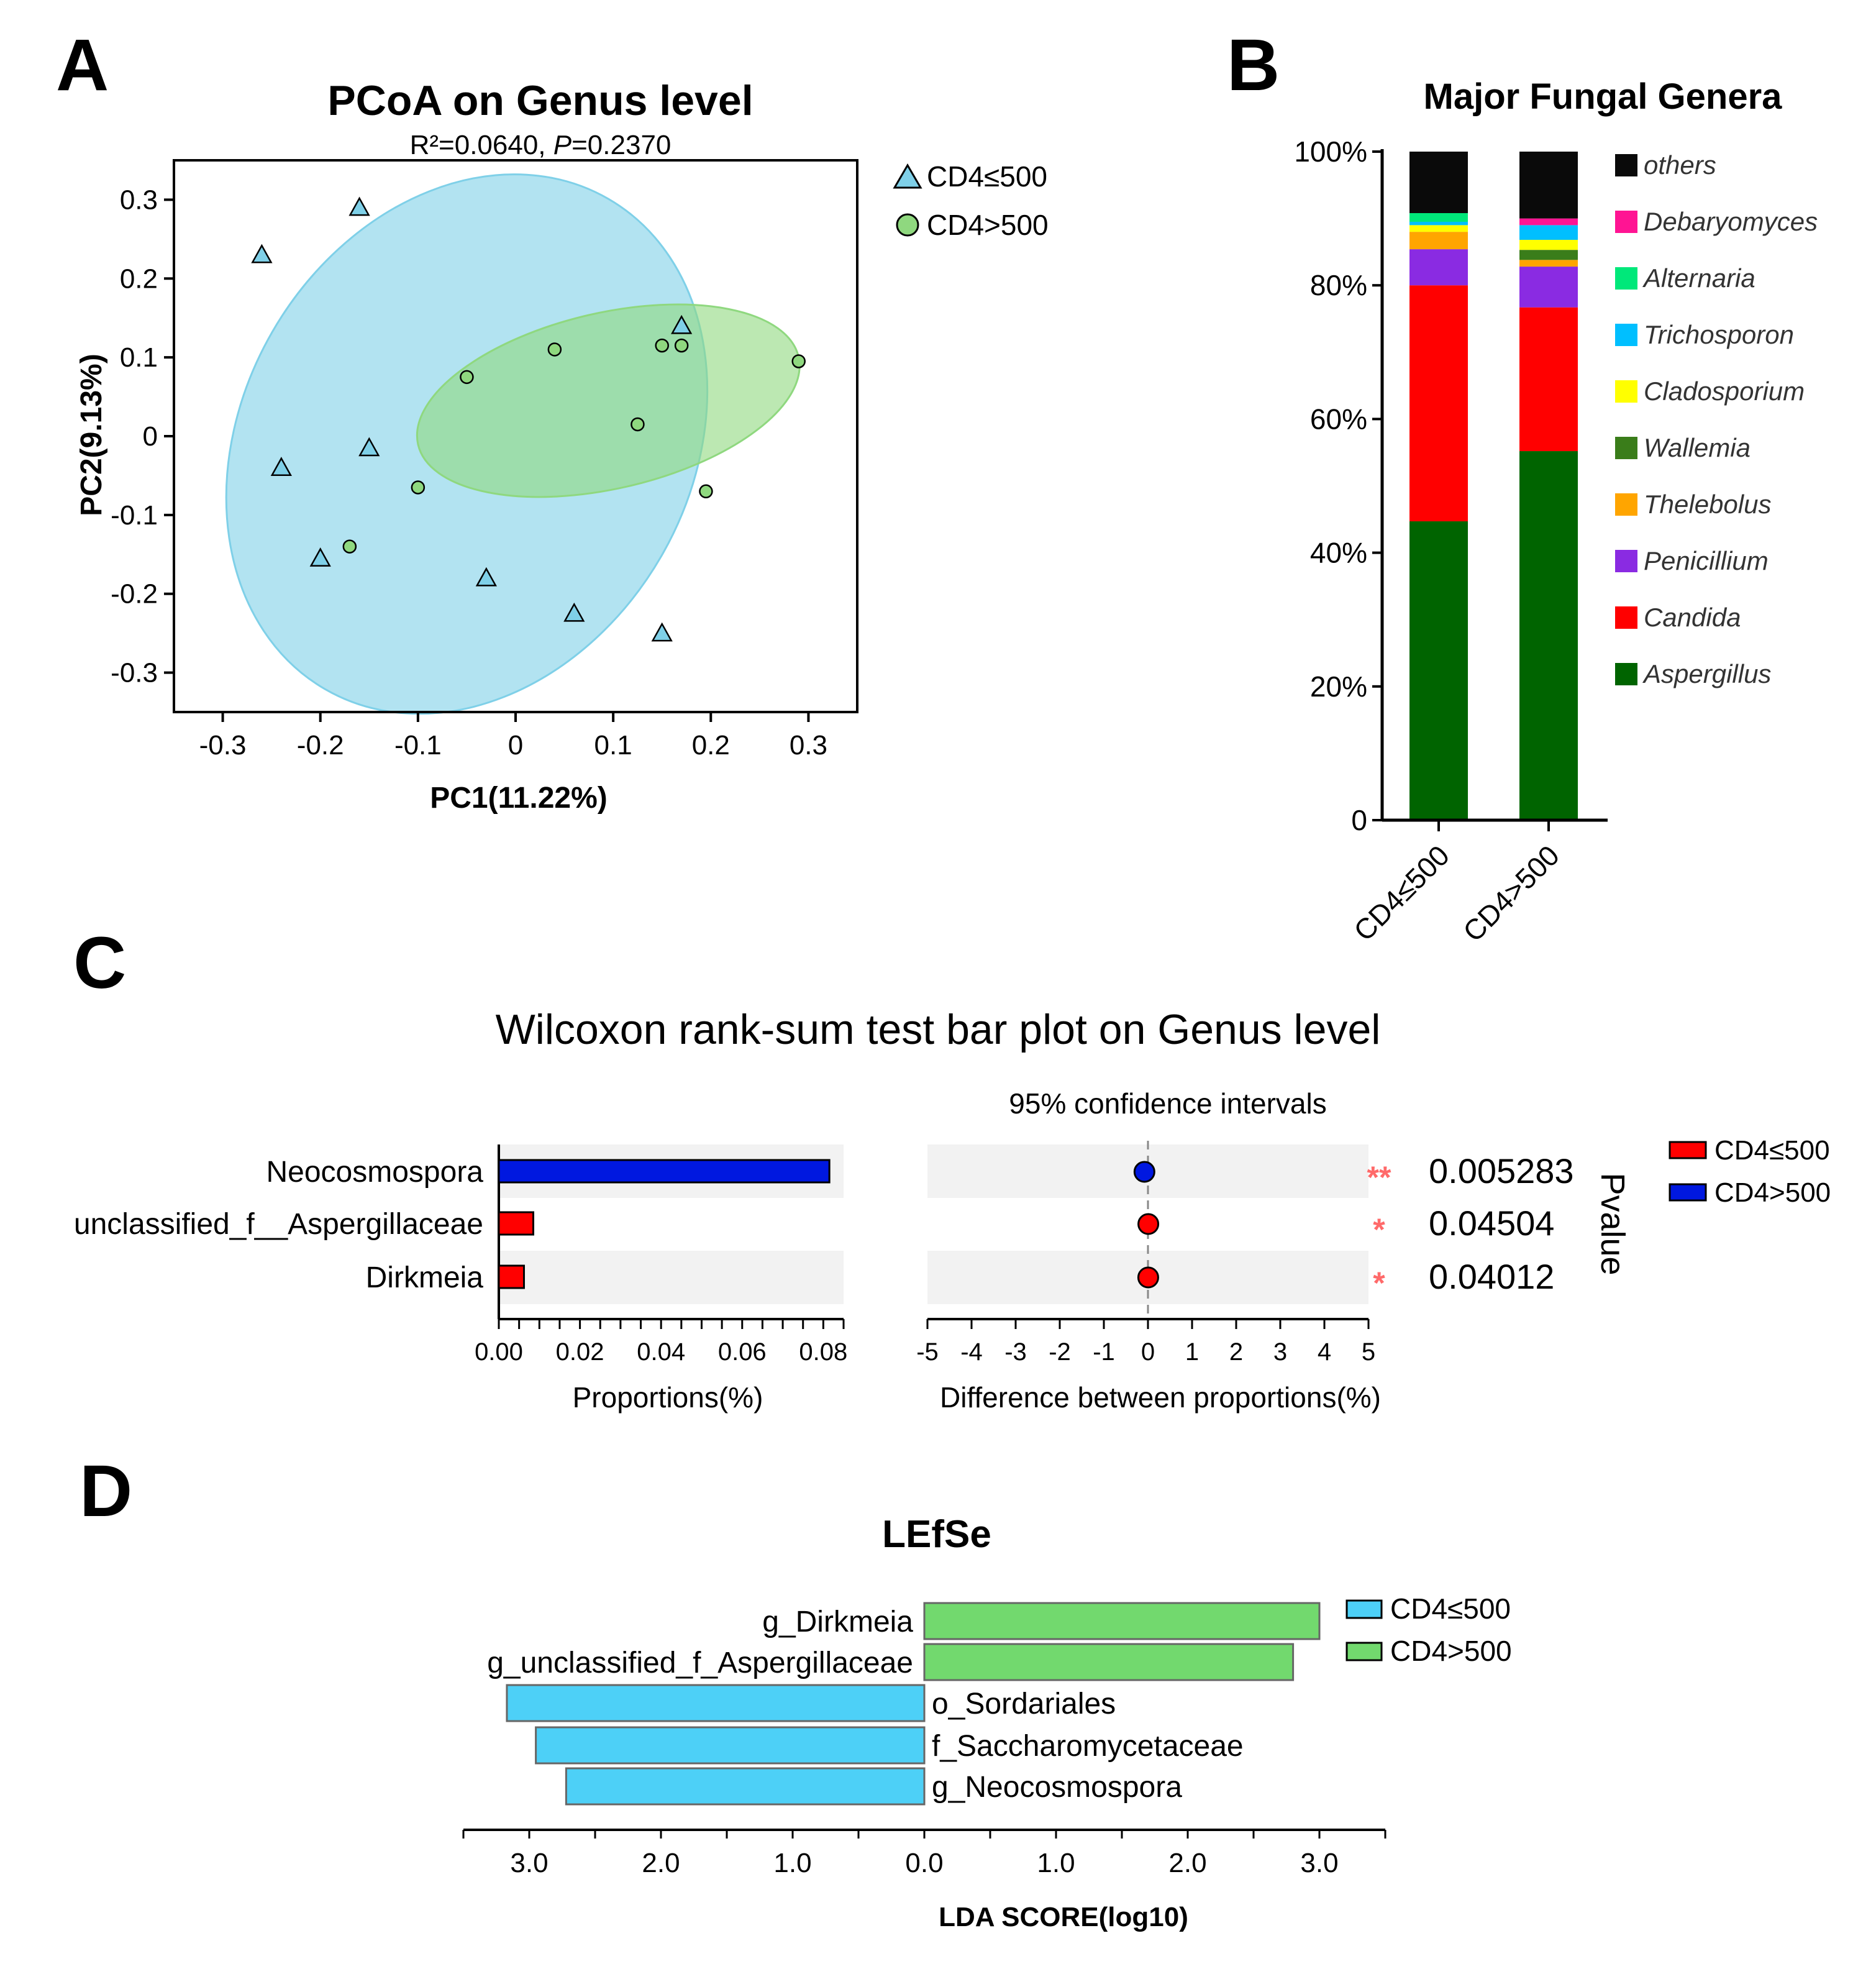  Describe the element at coordinates (529, 1863) in the screenshot. I see `lda-tick-label: 3.0` at that location.